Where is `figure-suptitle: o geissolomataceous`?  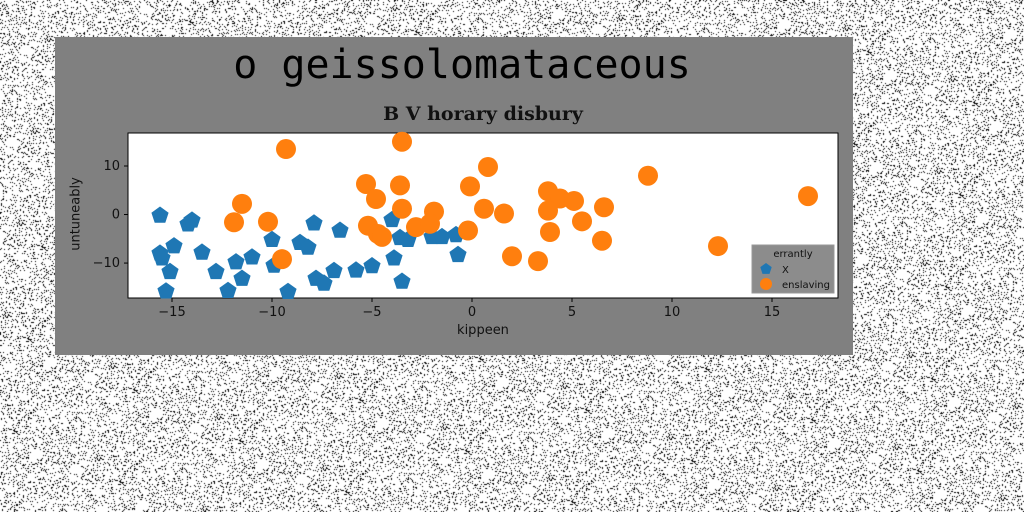 figure-suptitle: o geissolomataceous is located at coordinates (462, 65).